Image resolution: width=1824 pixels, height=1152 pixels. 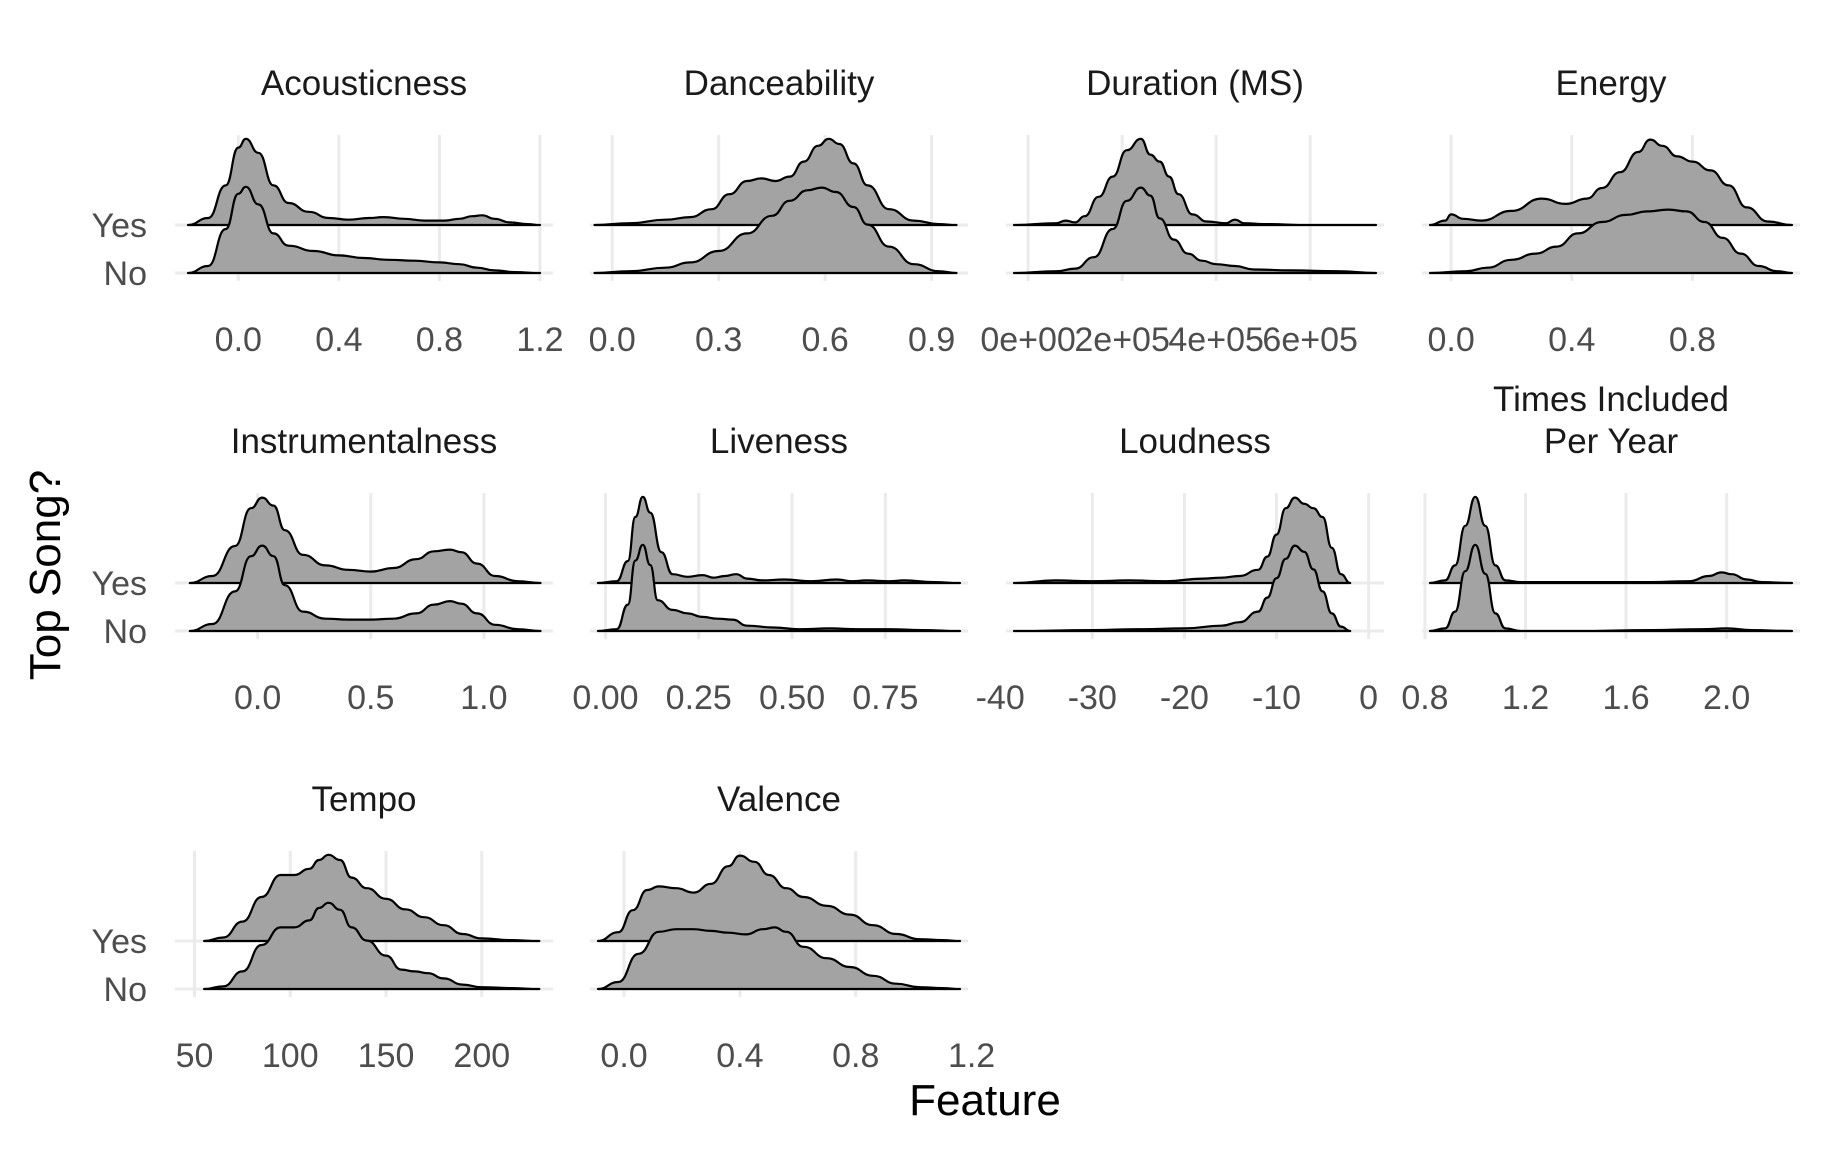 What do you see at coordinates (605, 698) in the screenshot?
I see `x-tick-label: 0.00` at bounding box center [605, 698].